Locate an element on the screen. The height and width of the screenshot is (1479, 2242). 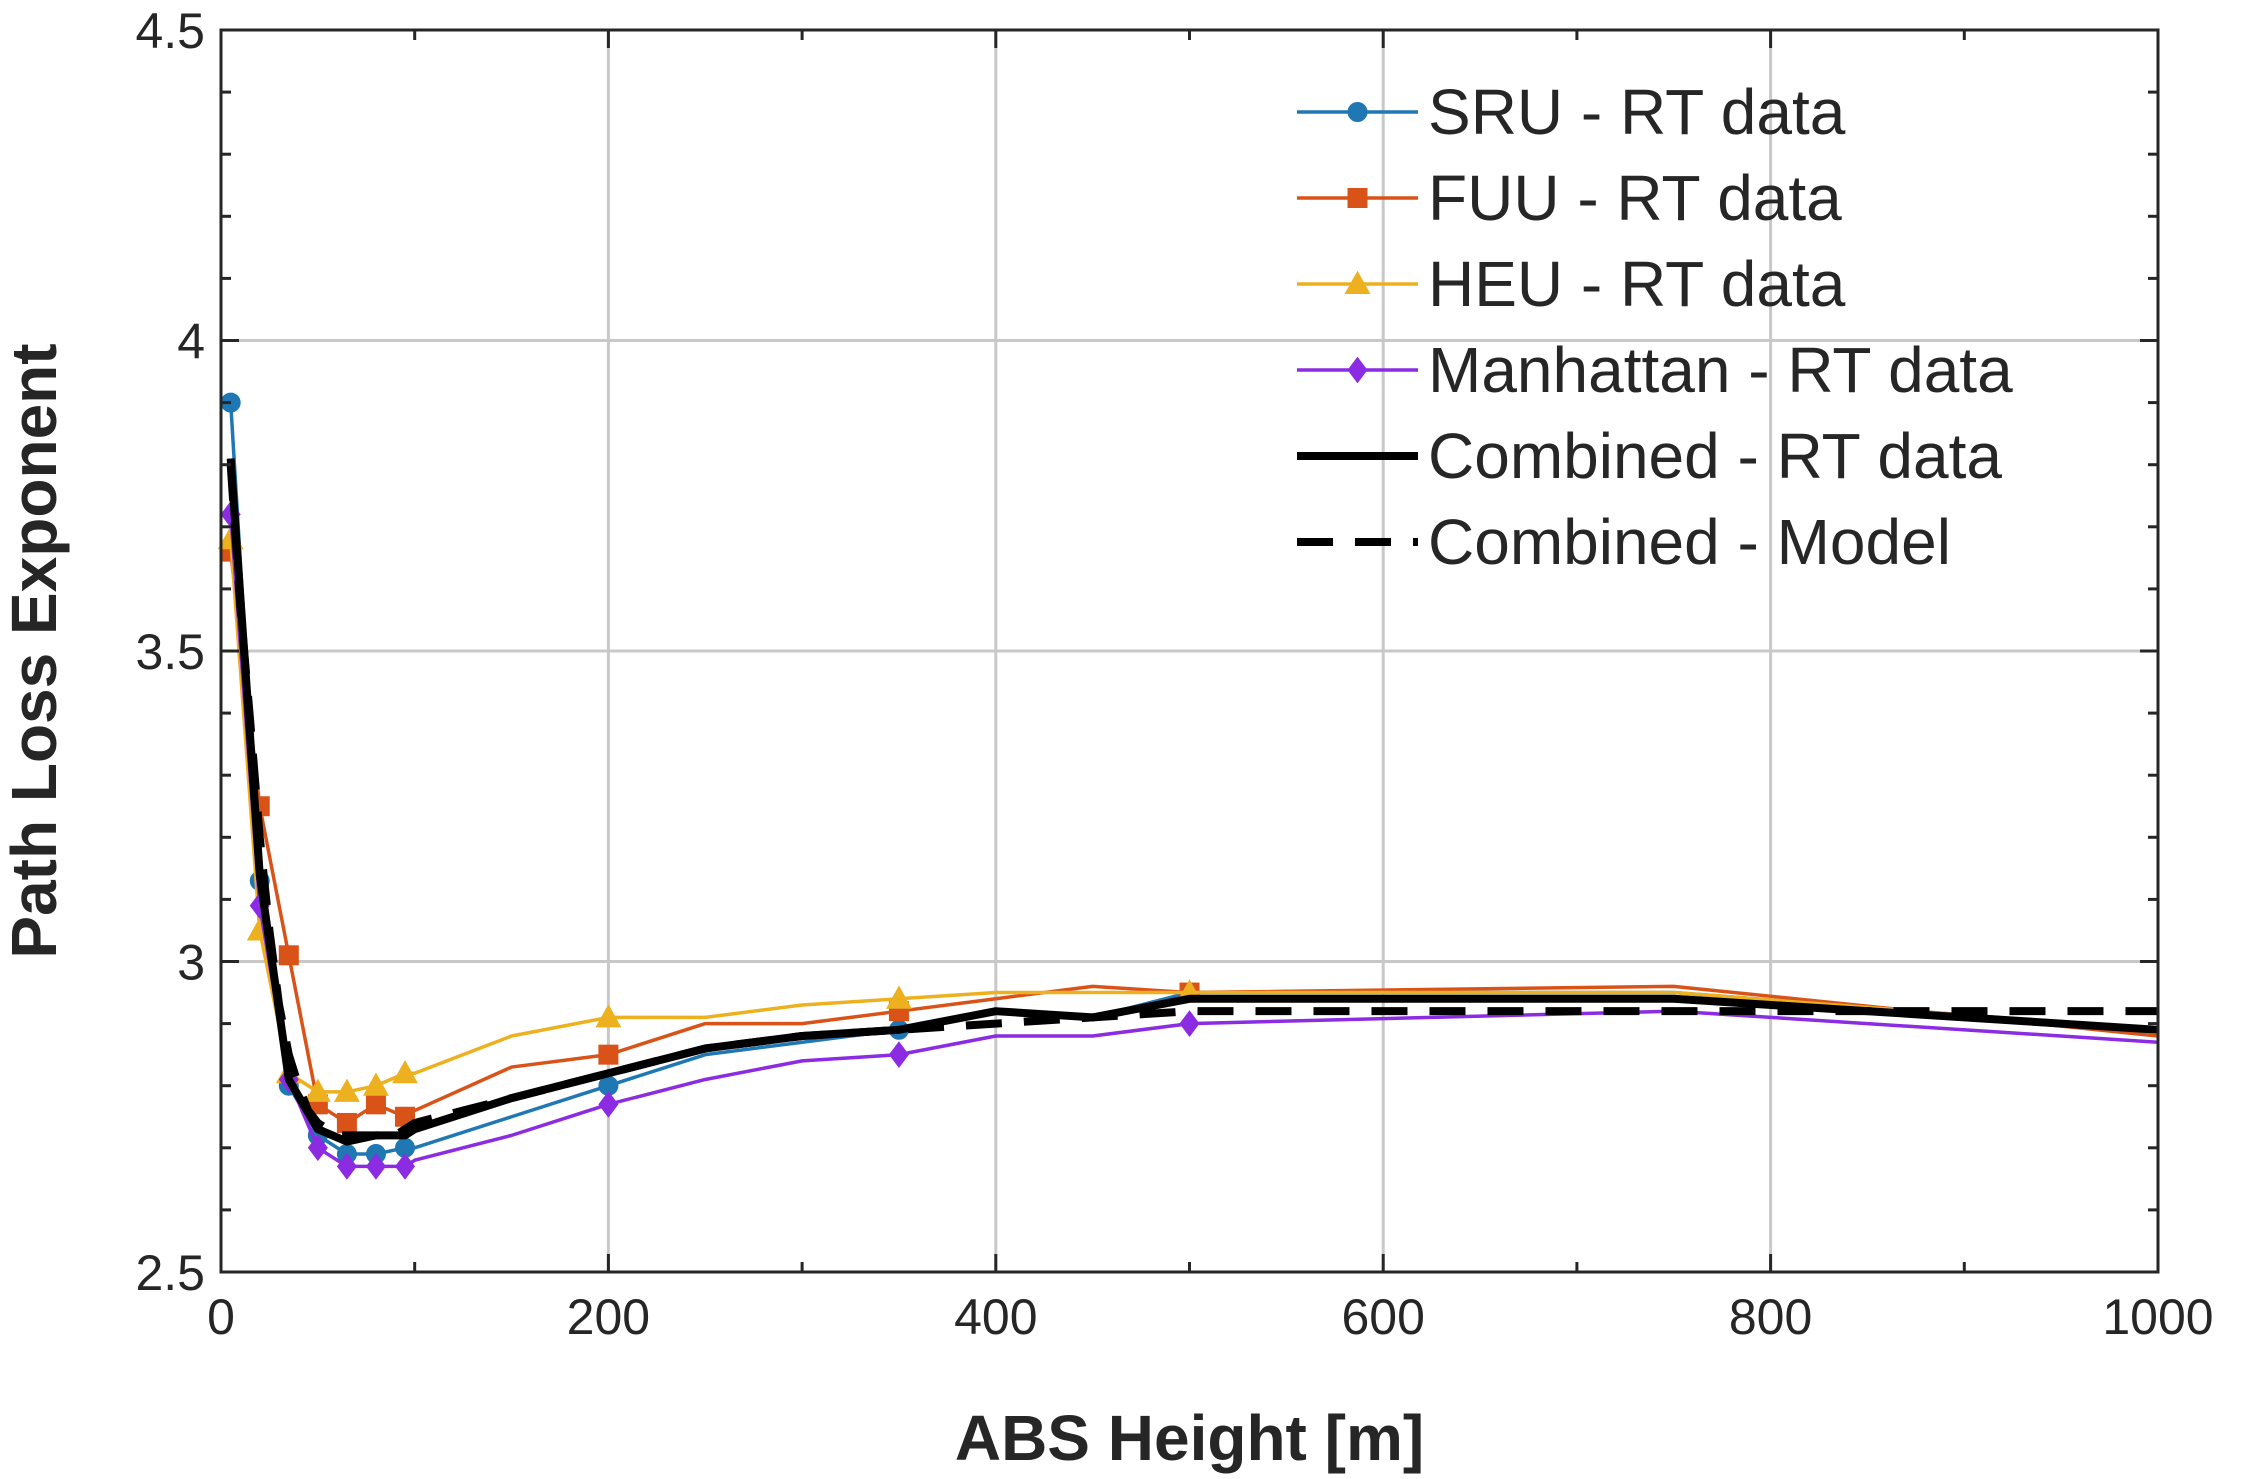
x-tick-label: 400 is located at coordinates (995, 1317).